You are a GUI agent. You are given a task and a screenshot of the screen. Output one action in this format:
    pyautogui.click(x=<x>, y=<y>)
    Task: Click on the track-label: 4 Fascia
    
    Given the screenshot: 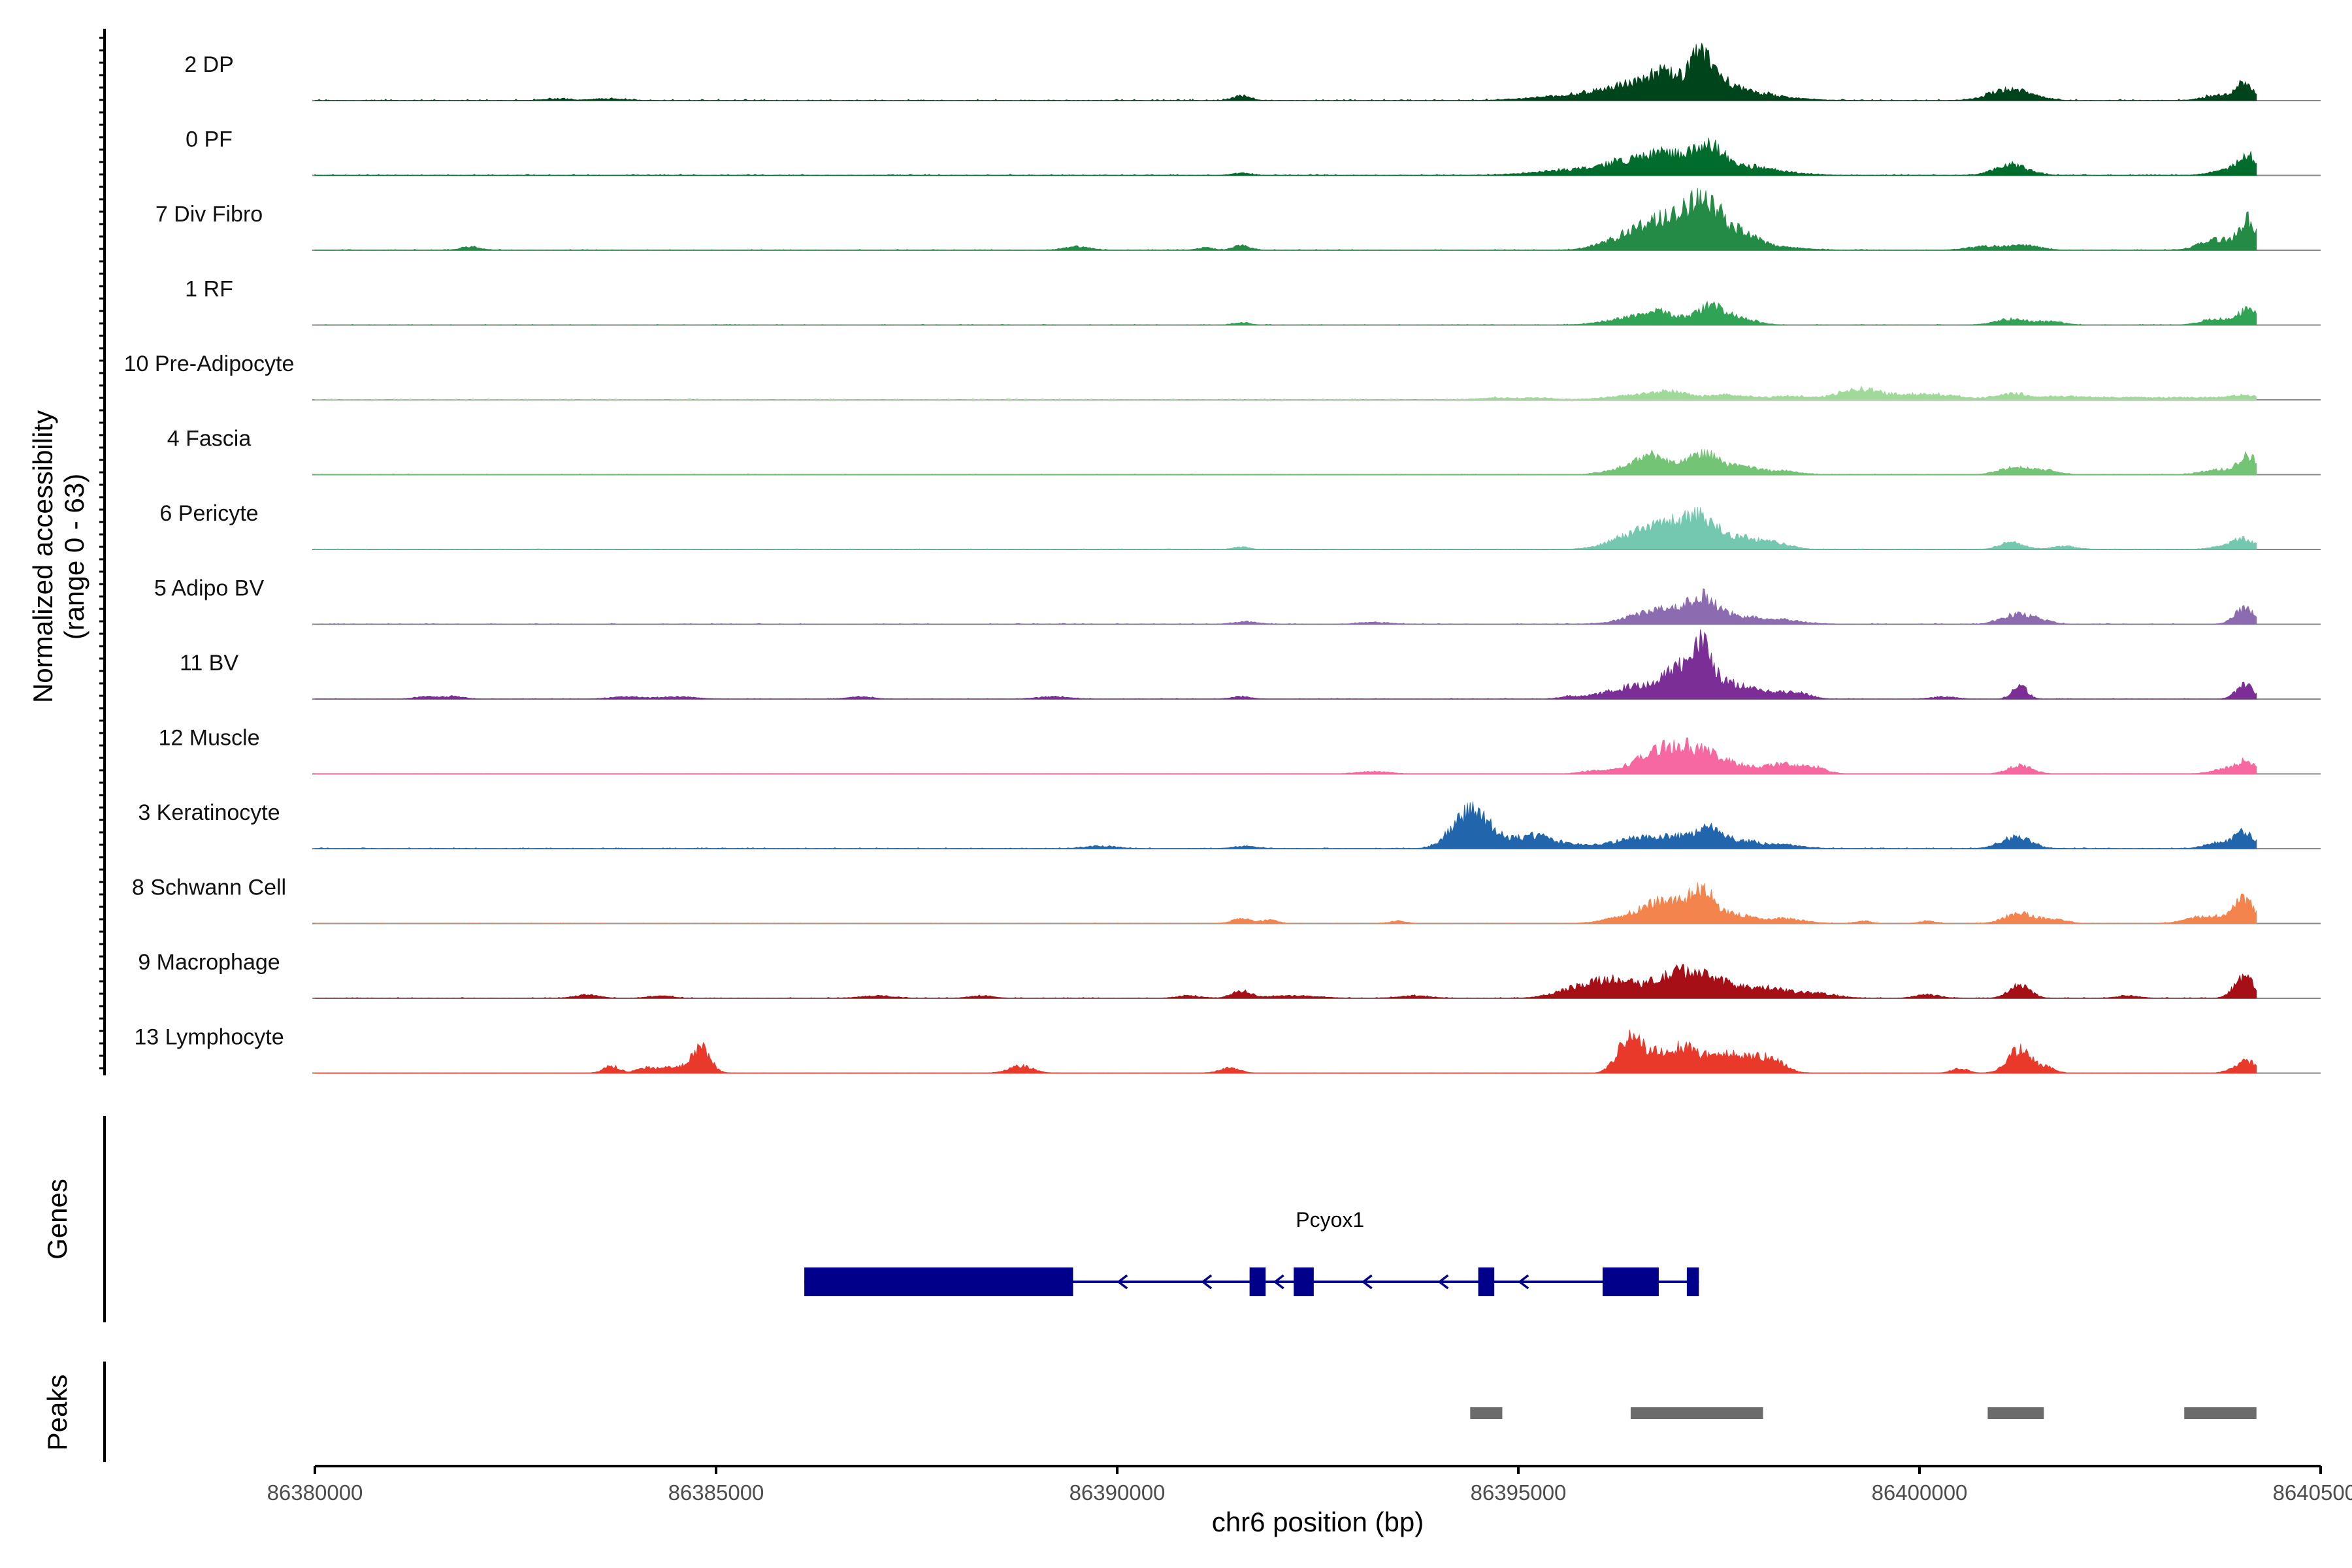 What is the action you would take?
    pyautogui.click(x=209, y=439)
    